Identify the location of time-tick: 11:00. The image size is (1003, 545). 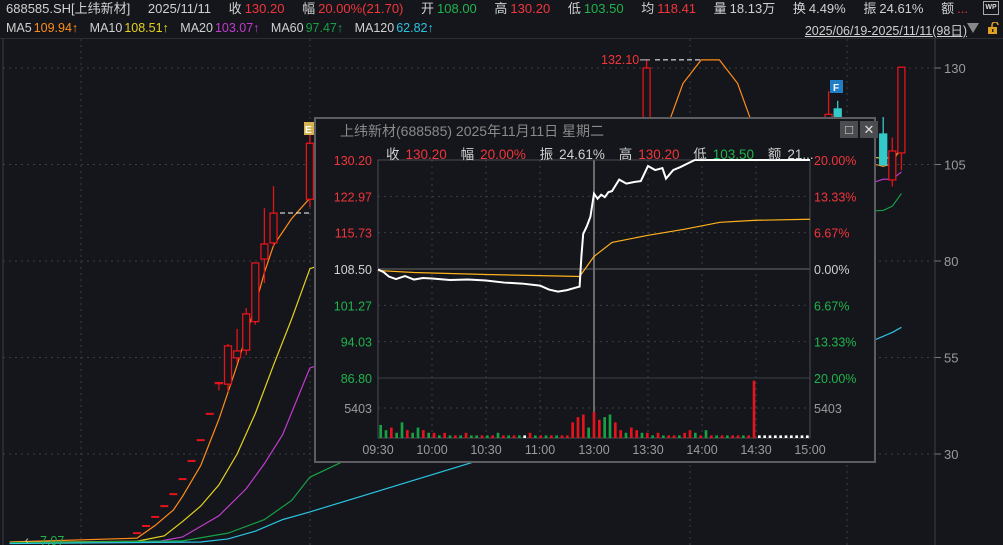
(540, 450).